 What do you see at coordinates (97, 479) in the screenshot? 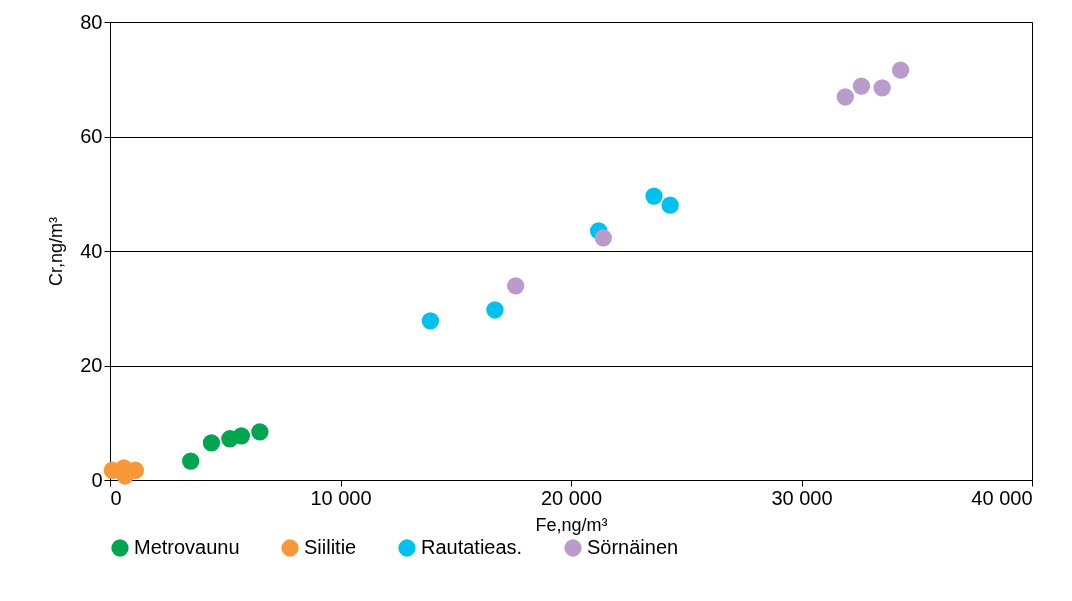
I see `y-tick-label: 0` at bounding box center [97, 479].